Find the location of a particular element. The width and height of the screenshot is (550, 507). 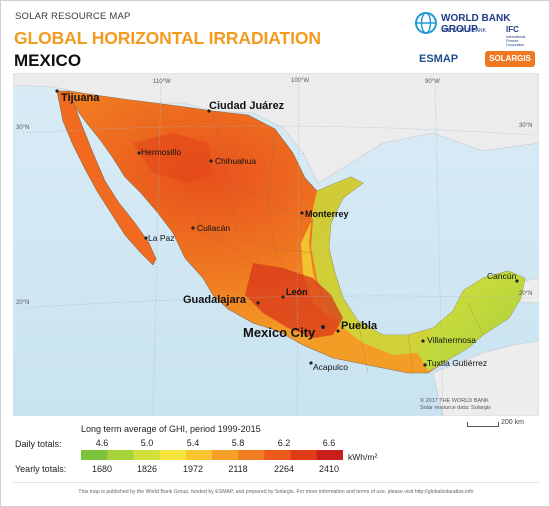

map-title: GLOBAL HORIZONTAL IRRADIATION is located at coordinates (167, 38).